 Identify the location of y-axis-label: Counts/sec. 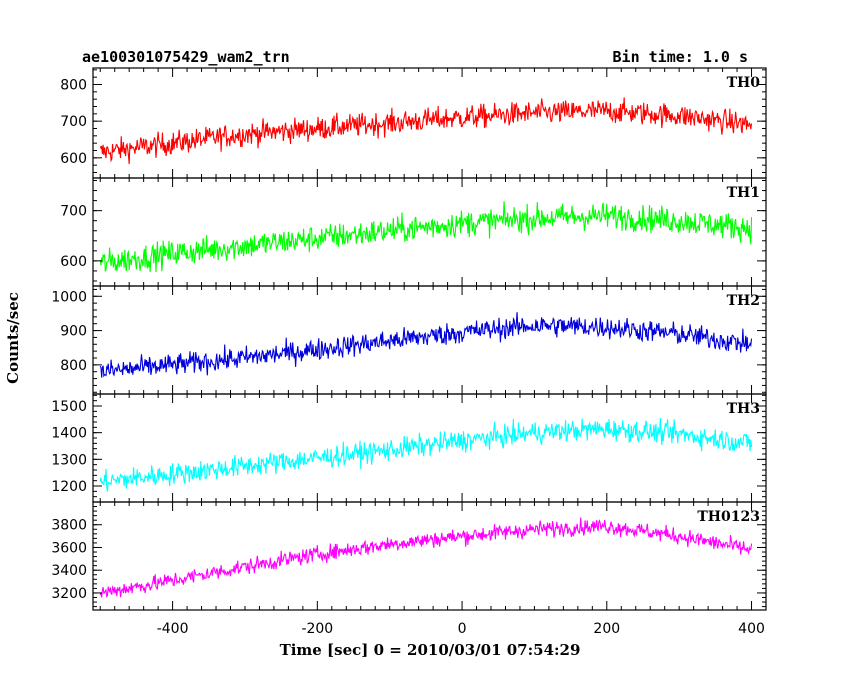
(13, 338).